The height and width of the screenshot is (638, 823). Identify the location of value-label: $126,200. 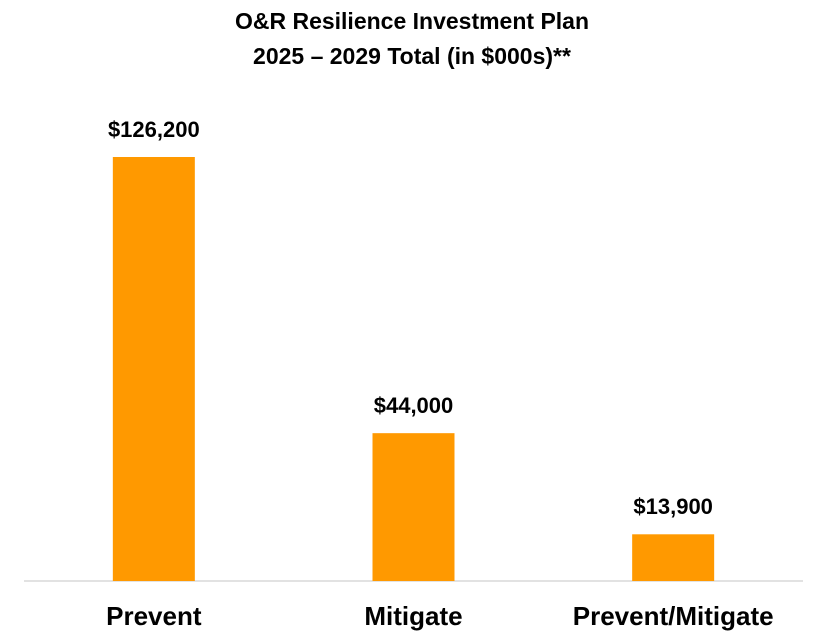
(154, 129).